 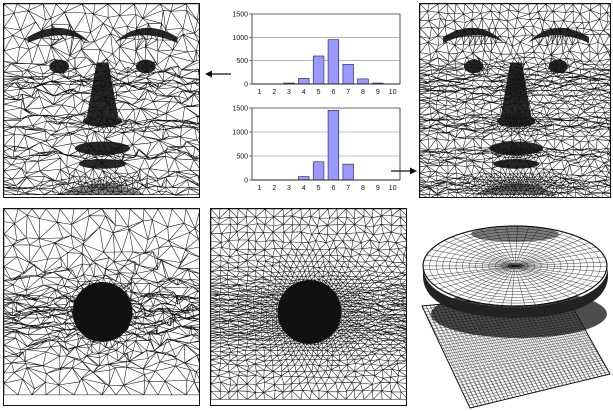 What do you see at coordinates (515, 234) in the screenshot?
I see `disc-dense-band` at bounding box center [515, 234].